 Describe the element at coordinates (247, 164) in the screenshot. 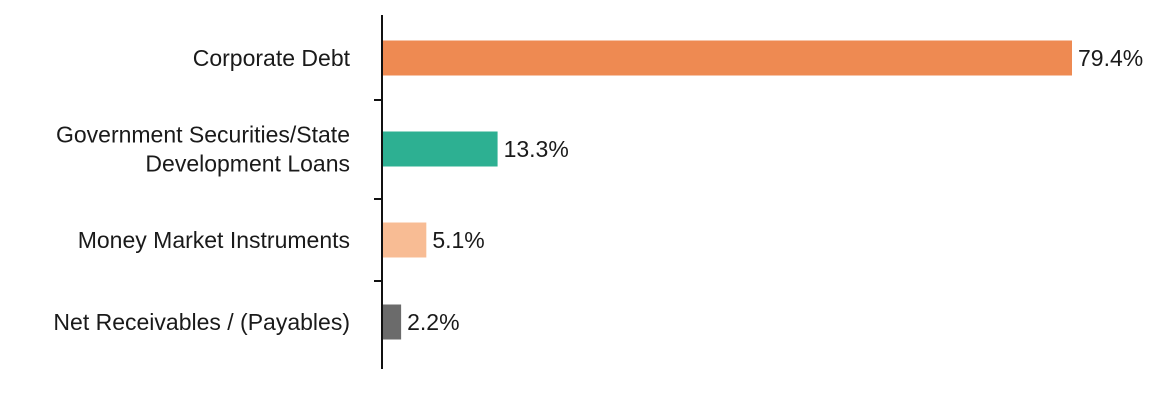

I see `category-label-line: Development Loans` at that location.